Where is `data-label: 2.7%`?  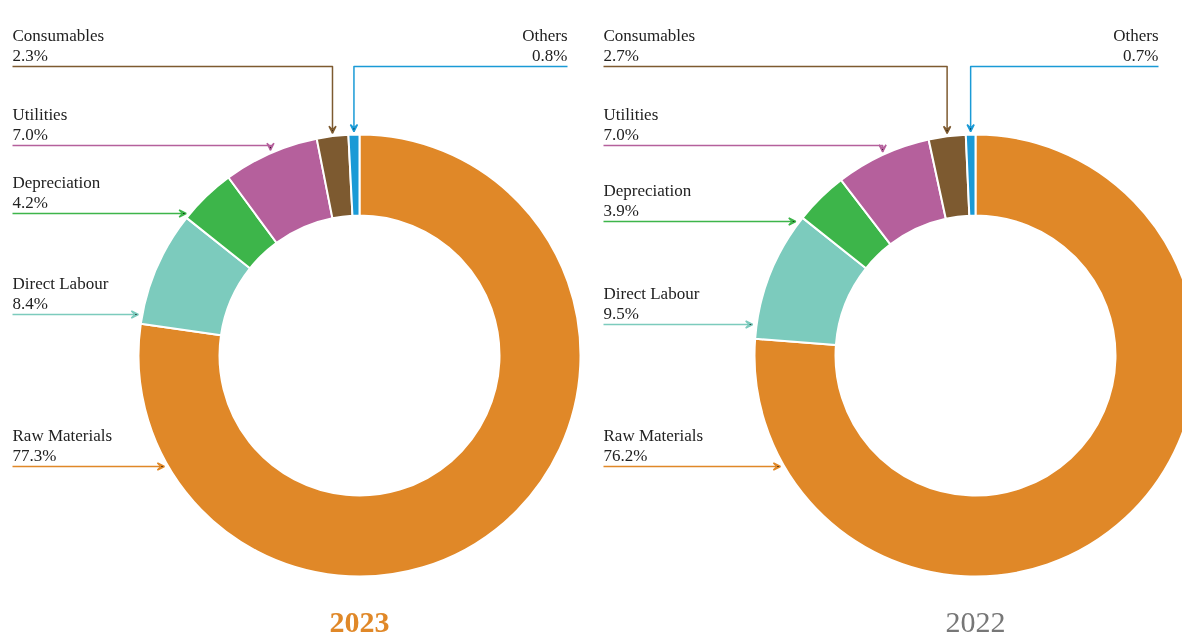 data-label: 2.7% is located at coordinates (621, 55).